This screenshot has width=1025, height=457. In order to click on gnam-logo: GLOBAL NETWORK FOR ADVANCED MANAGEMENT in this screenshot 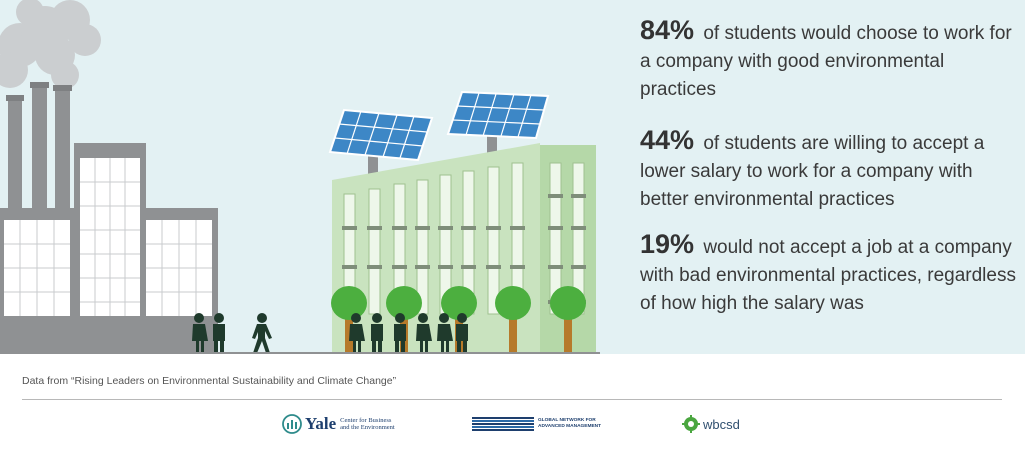, I will do `click(545, 424)`.